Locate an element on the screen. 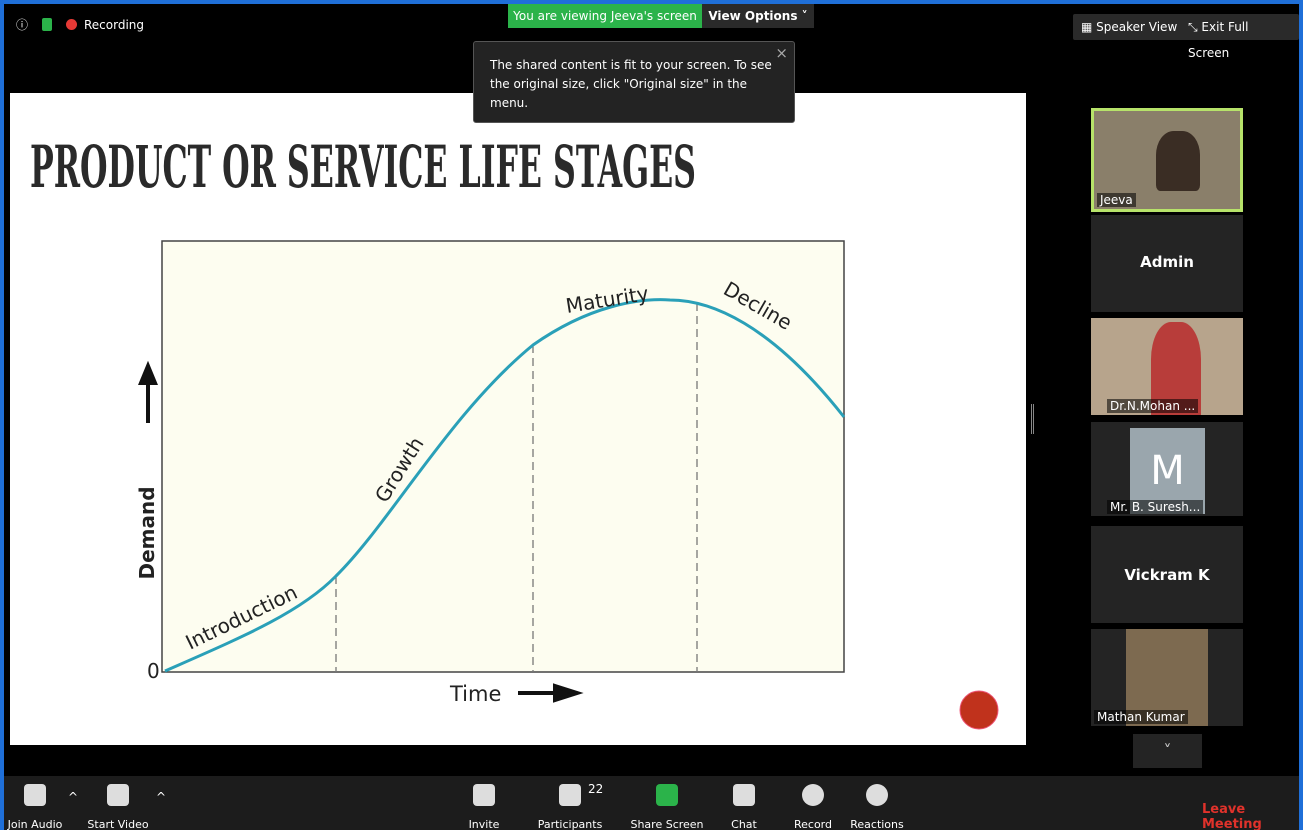 This screenshot has height=830, width=1303. exit-full-screen: ⤡ Exit Full Screen is located at coordinates (1239, 37).